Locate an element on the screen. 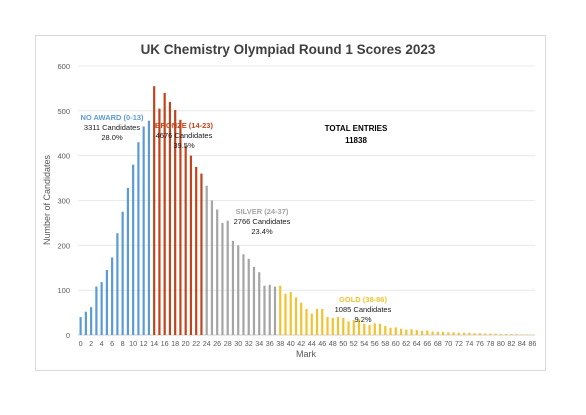 Image resolution: width=586 pixels, height=415 pixels. x-tick-label: 46 is located at coordinates (322, 343).